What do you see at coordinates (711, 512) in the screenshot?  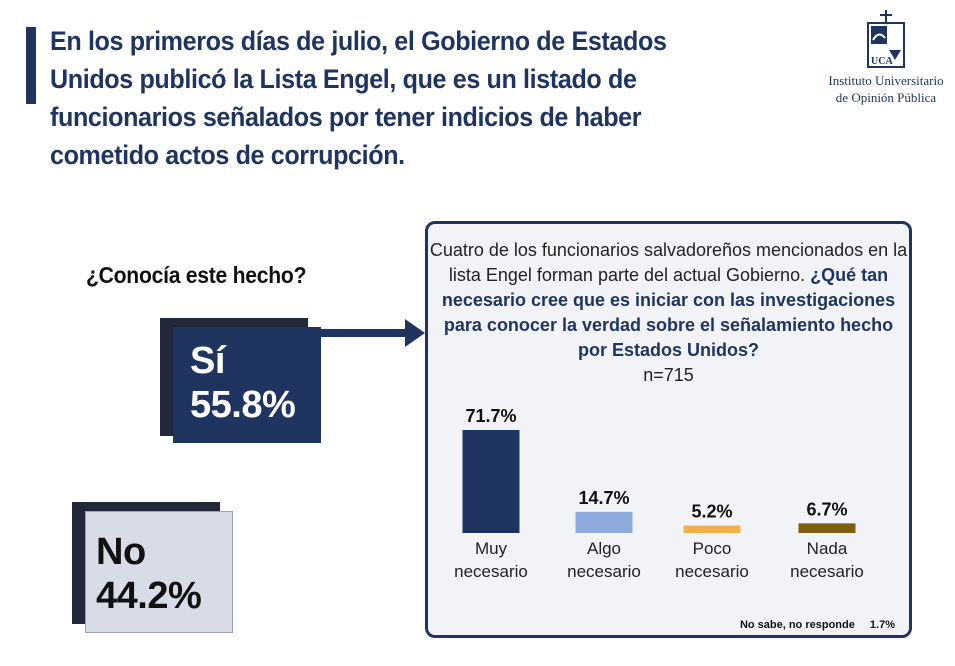 I see `value-label-3: 5.2%` at bounding box center [711, 512].